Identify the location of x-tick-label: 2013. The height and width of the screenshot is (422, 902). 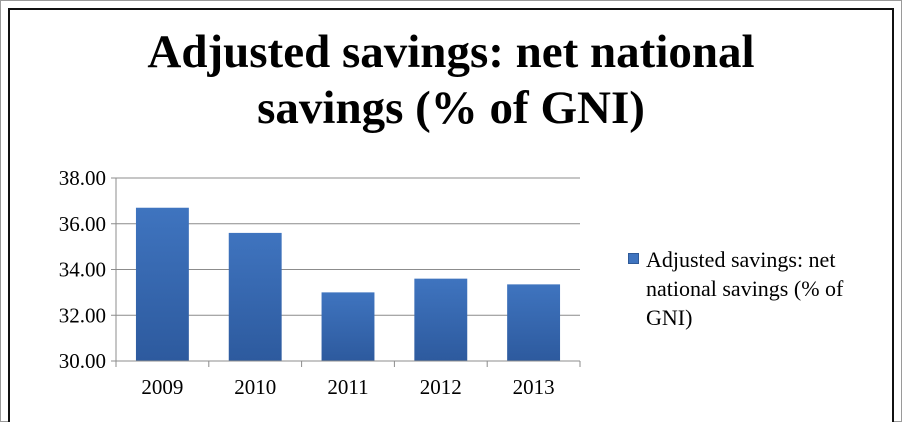
(534, 387).